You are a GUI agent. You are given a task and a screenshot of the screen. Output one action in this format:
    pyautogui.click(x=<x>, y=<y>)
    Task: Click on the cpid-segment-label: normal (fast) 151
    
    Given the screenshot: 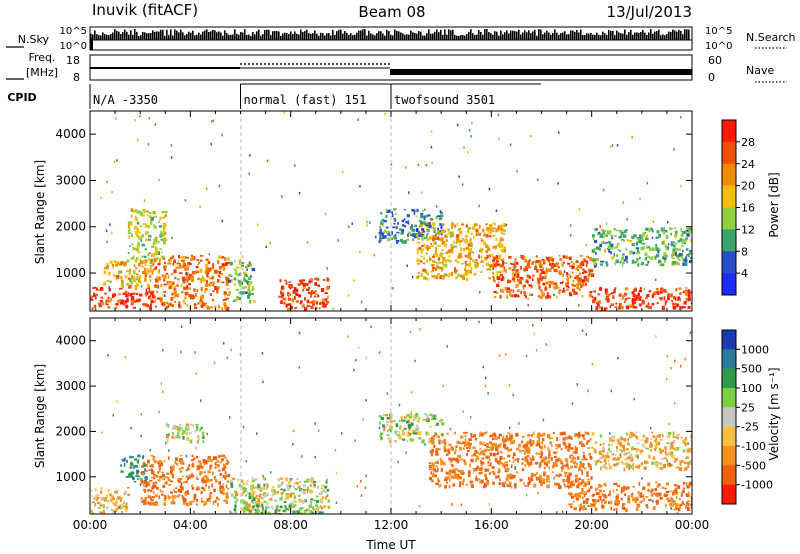 What is the action you would take?
    pyautogui.click(x=305, y=100)
    